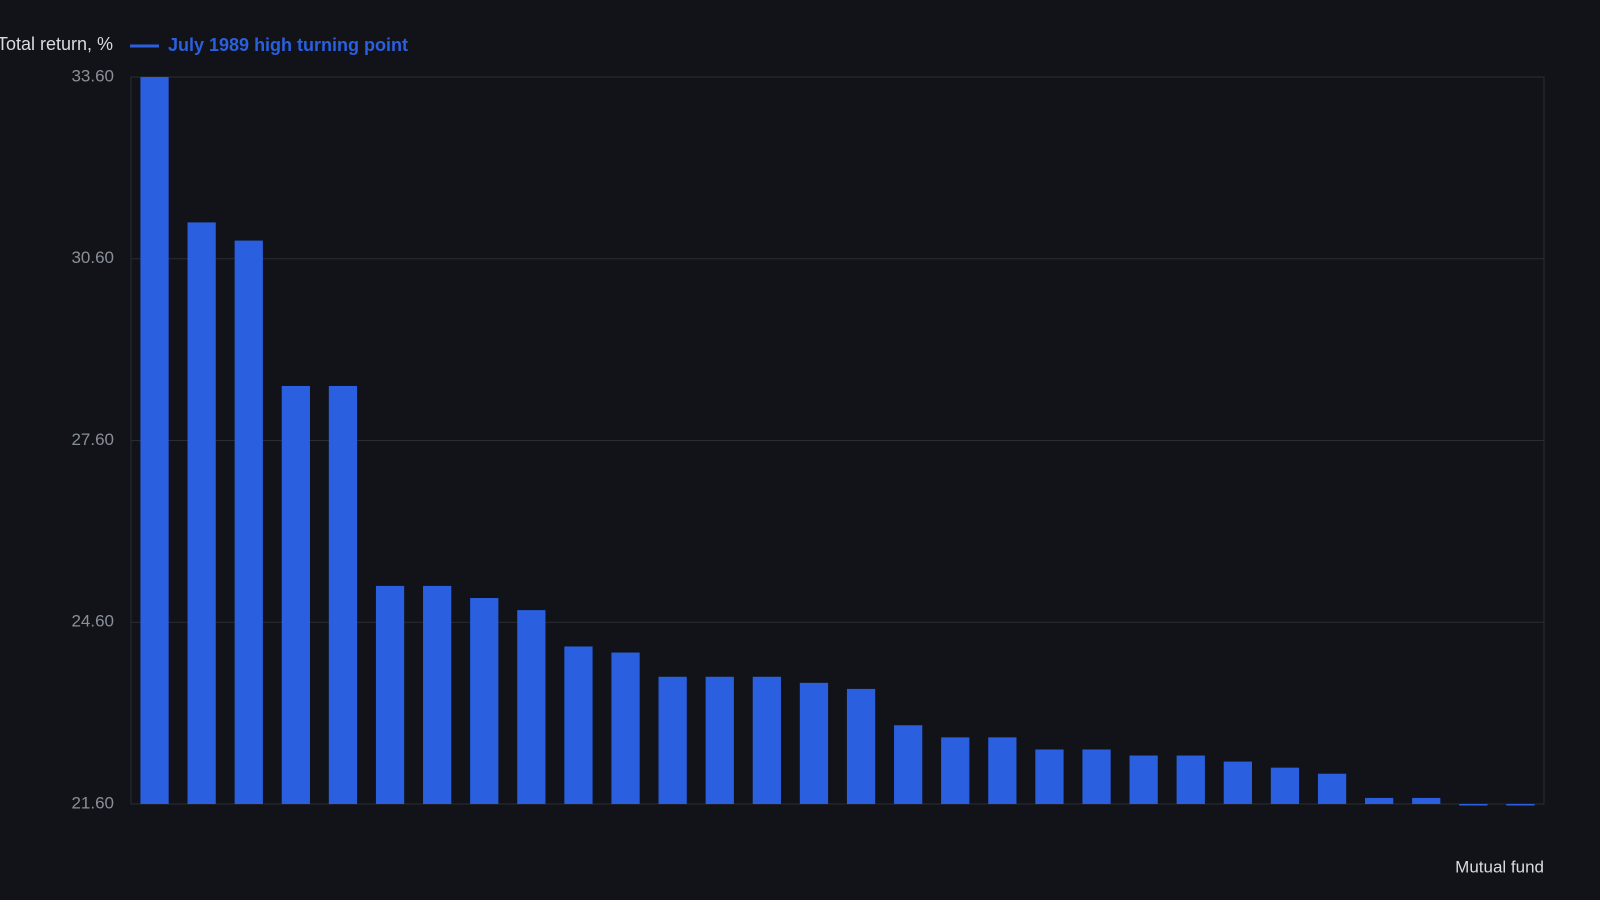 The height and width of the screenshot is (900, 1600). What do you see at coordinates (92, 802) in the screenshot?
I see `y-tick-label: 21.60` at bounding box center [92, 802].